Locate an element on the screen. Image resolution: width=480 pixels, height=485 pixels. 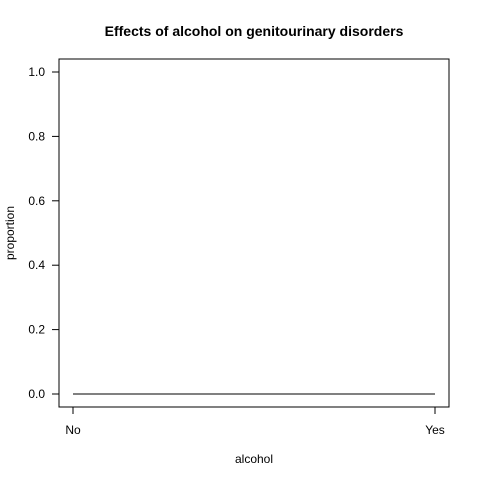
y-tick-label: 0.8 is located at coordinates (36, 136).